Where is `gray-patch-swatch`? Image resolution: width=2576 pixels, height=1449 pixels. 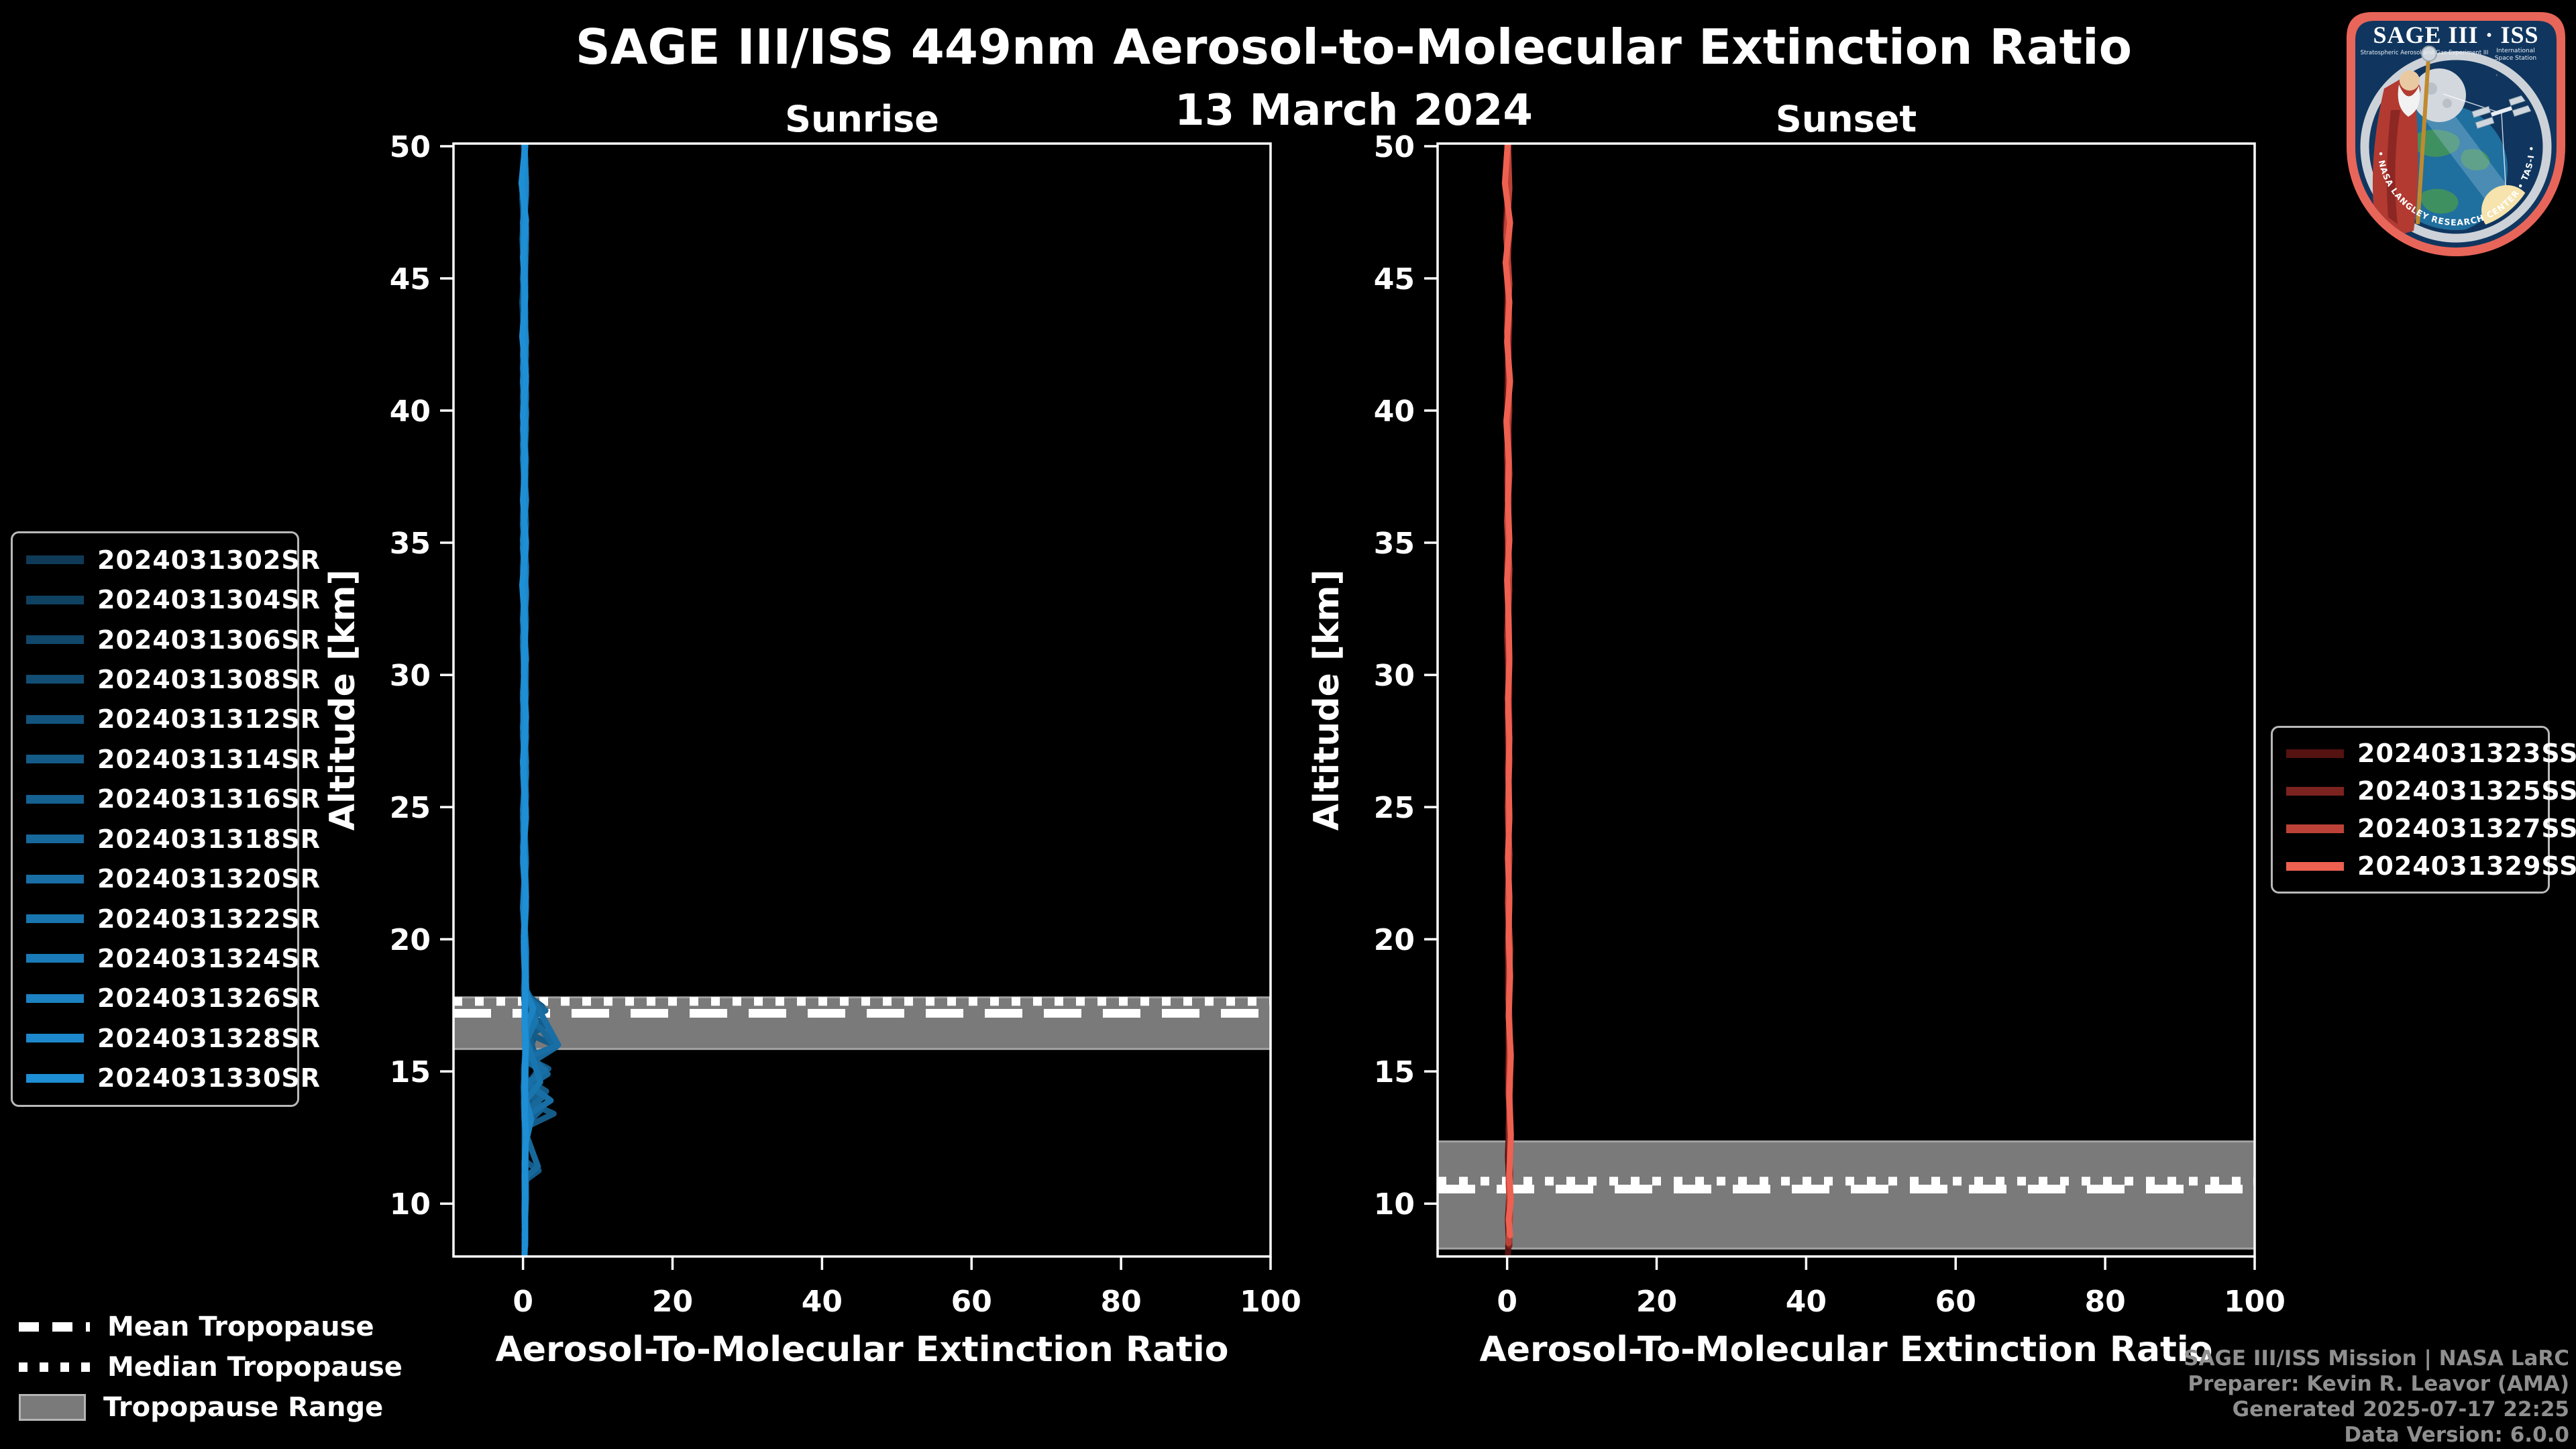 gray-patch-swatch is located at coordinates (52, 1407).